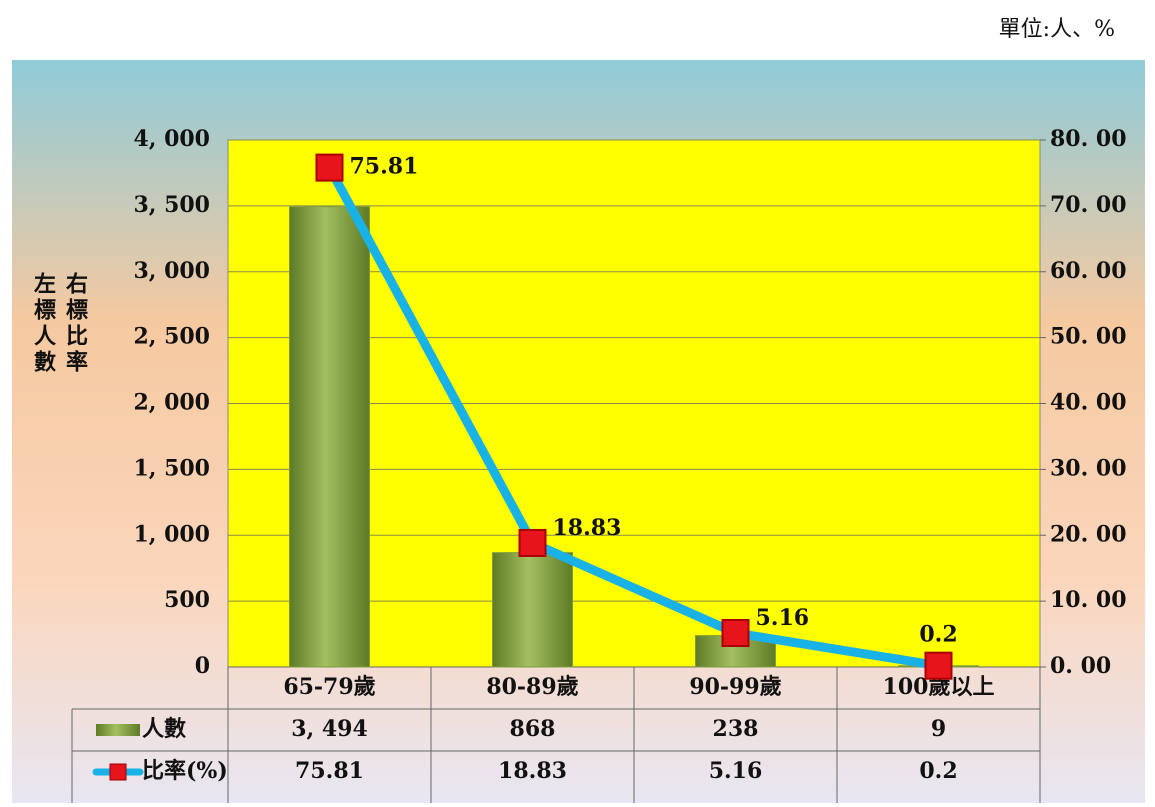  What do you see at coordinates (587, 528) in the screenshot?
I see `data-label: 18.83` at bounding box center [587, 528].